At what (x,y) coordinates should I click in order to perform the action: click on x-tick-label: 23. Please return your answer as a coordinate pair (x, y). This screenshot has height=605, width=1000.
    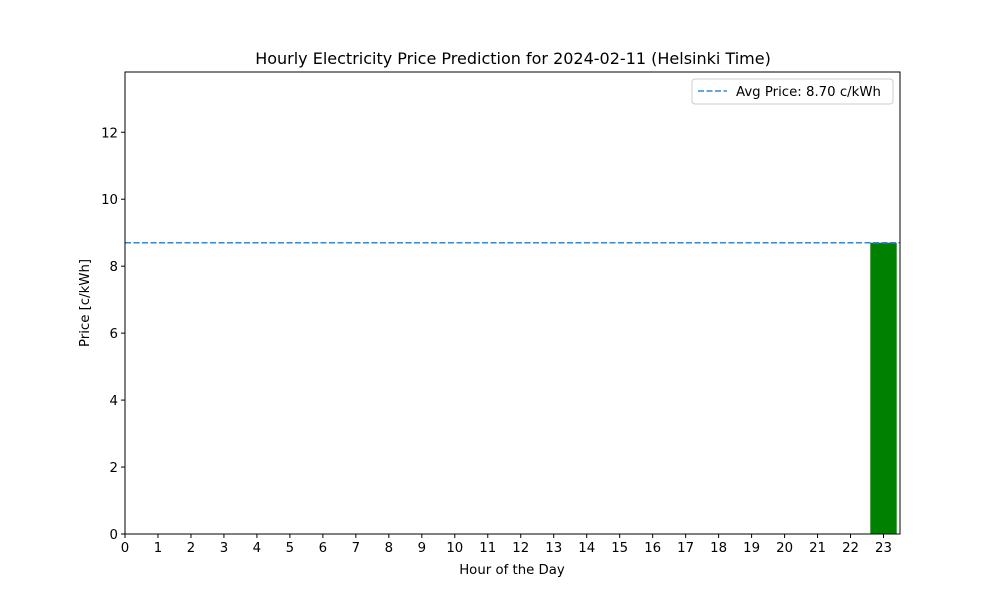
    Looking at the image, I should click on (883, 548).